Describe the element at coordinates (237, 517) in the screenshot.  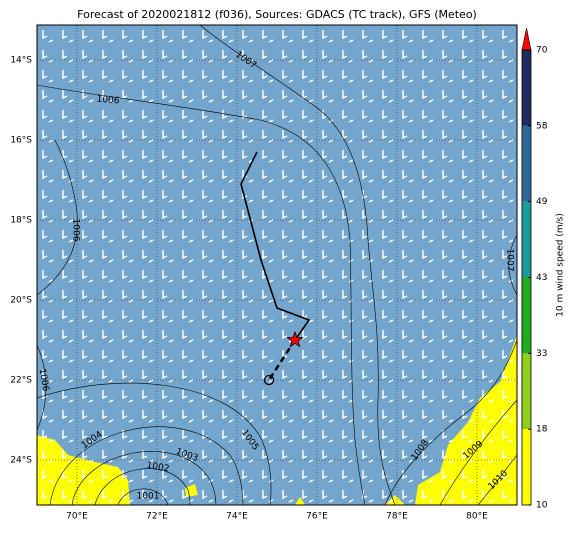
I see `x-tick-label: 74°E` at that location.